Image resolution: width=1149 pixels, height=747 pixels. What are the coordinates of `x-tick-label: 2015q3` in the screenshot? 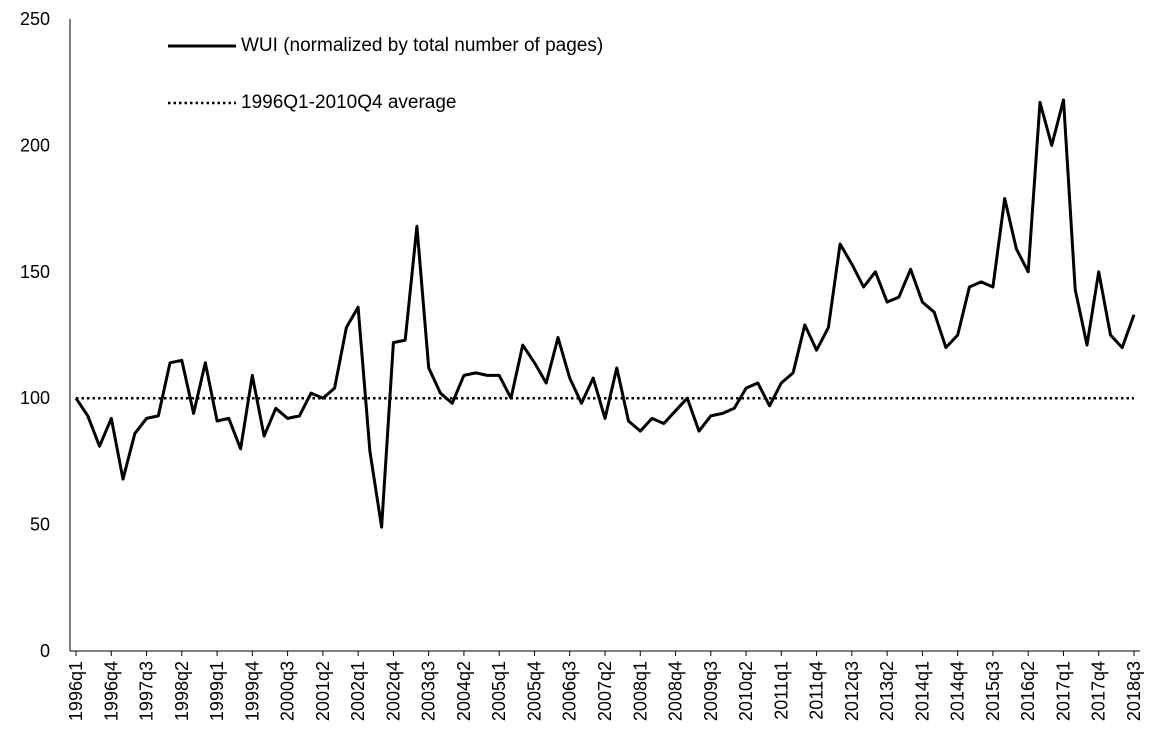 It's located at (993, 691).